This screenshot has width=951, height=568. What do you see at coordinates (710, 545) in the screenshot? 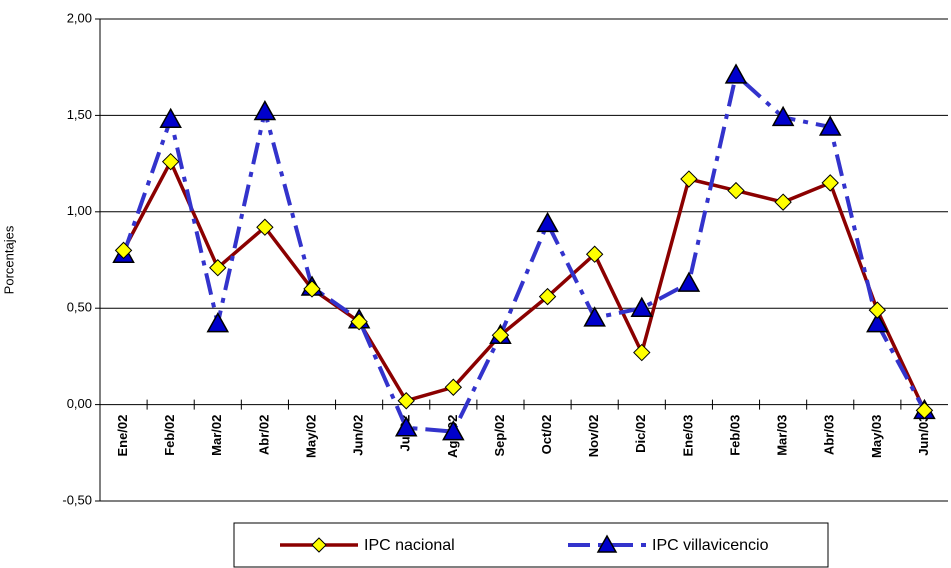
I see `legend-label: IPC villavicencio` at bounding box center [710, 545].